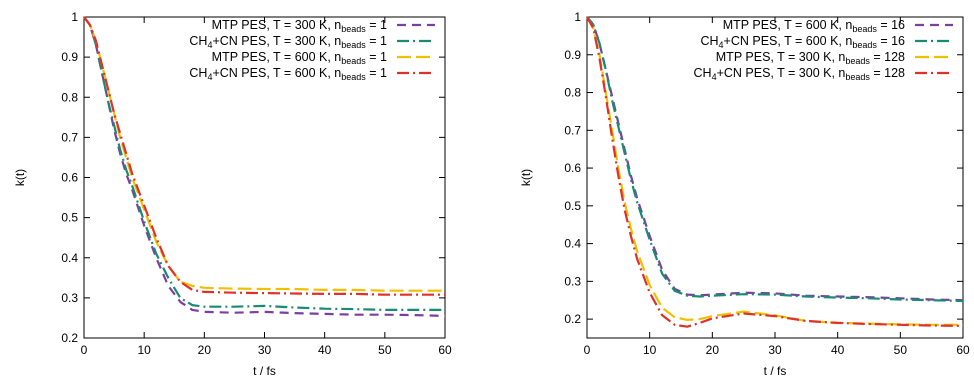 This screenshot has width=974, height=381. What do you see at coordinates (800, 74) in the screenshot?
I see `legend-label-4: CH4+CN PES, T = 300 K, nbeads = 128` at bounding box center [800, 74].